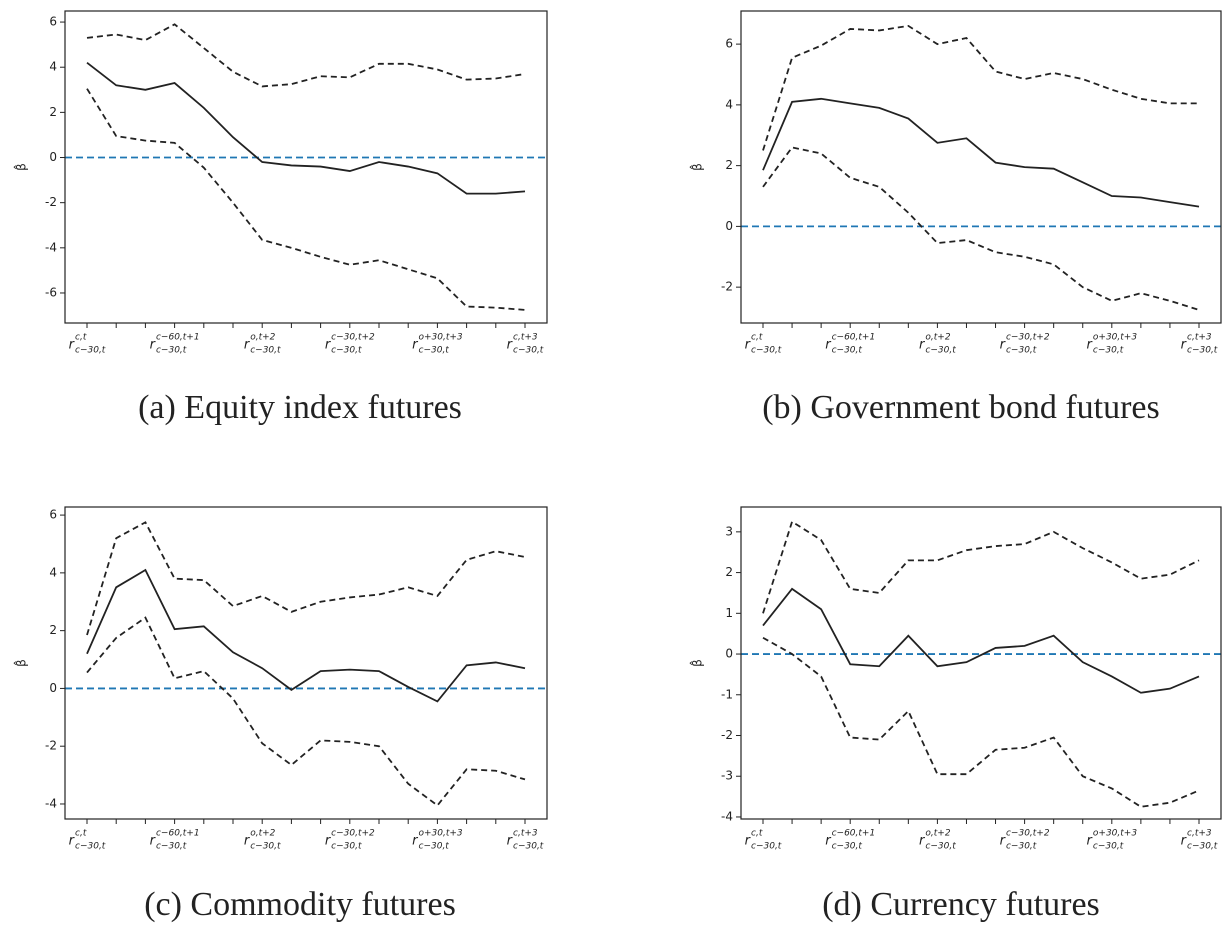 This screenshot has width=1224, height=925. Describe the element at coordinates (729, 613) in the screenshot. I see `y-tick-label: 1` at that location.